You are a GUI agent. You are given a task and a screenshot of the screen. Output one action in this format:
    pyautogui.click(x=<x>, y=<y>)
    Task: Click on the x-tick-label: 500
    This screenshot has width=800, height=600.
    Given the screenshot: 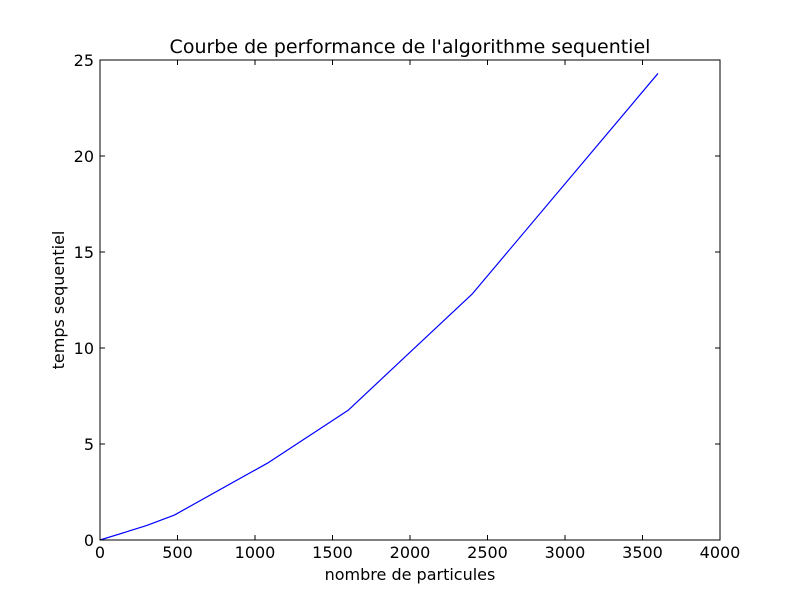 What is the action you would take?
    pyautogui.click(x=177, y=552)
    